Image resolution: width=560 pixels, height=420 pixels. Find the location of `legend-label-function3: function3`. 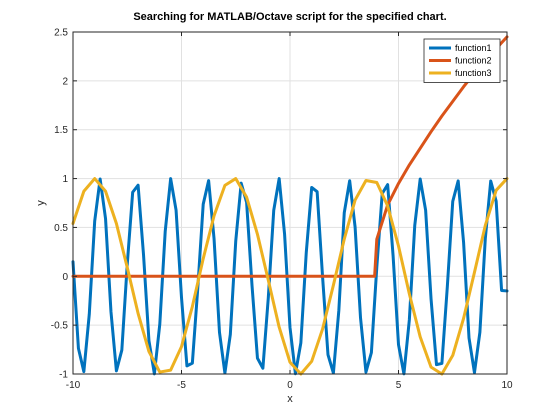

legend-label-function3: function3 is located at coordinates (473, 73).